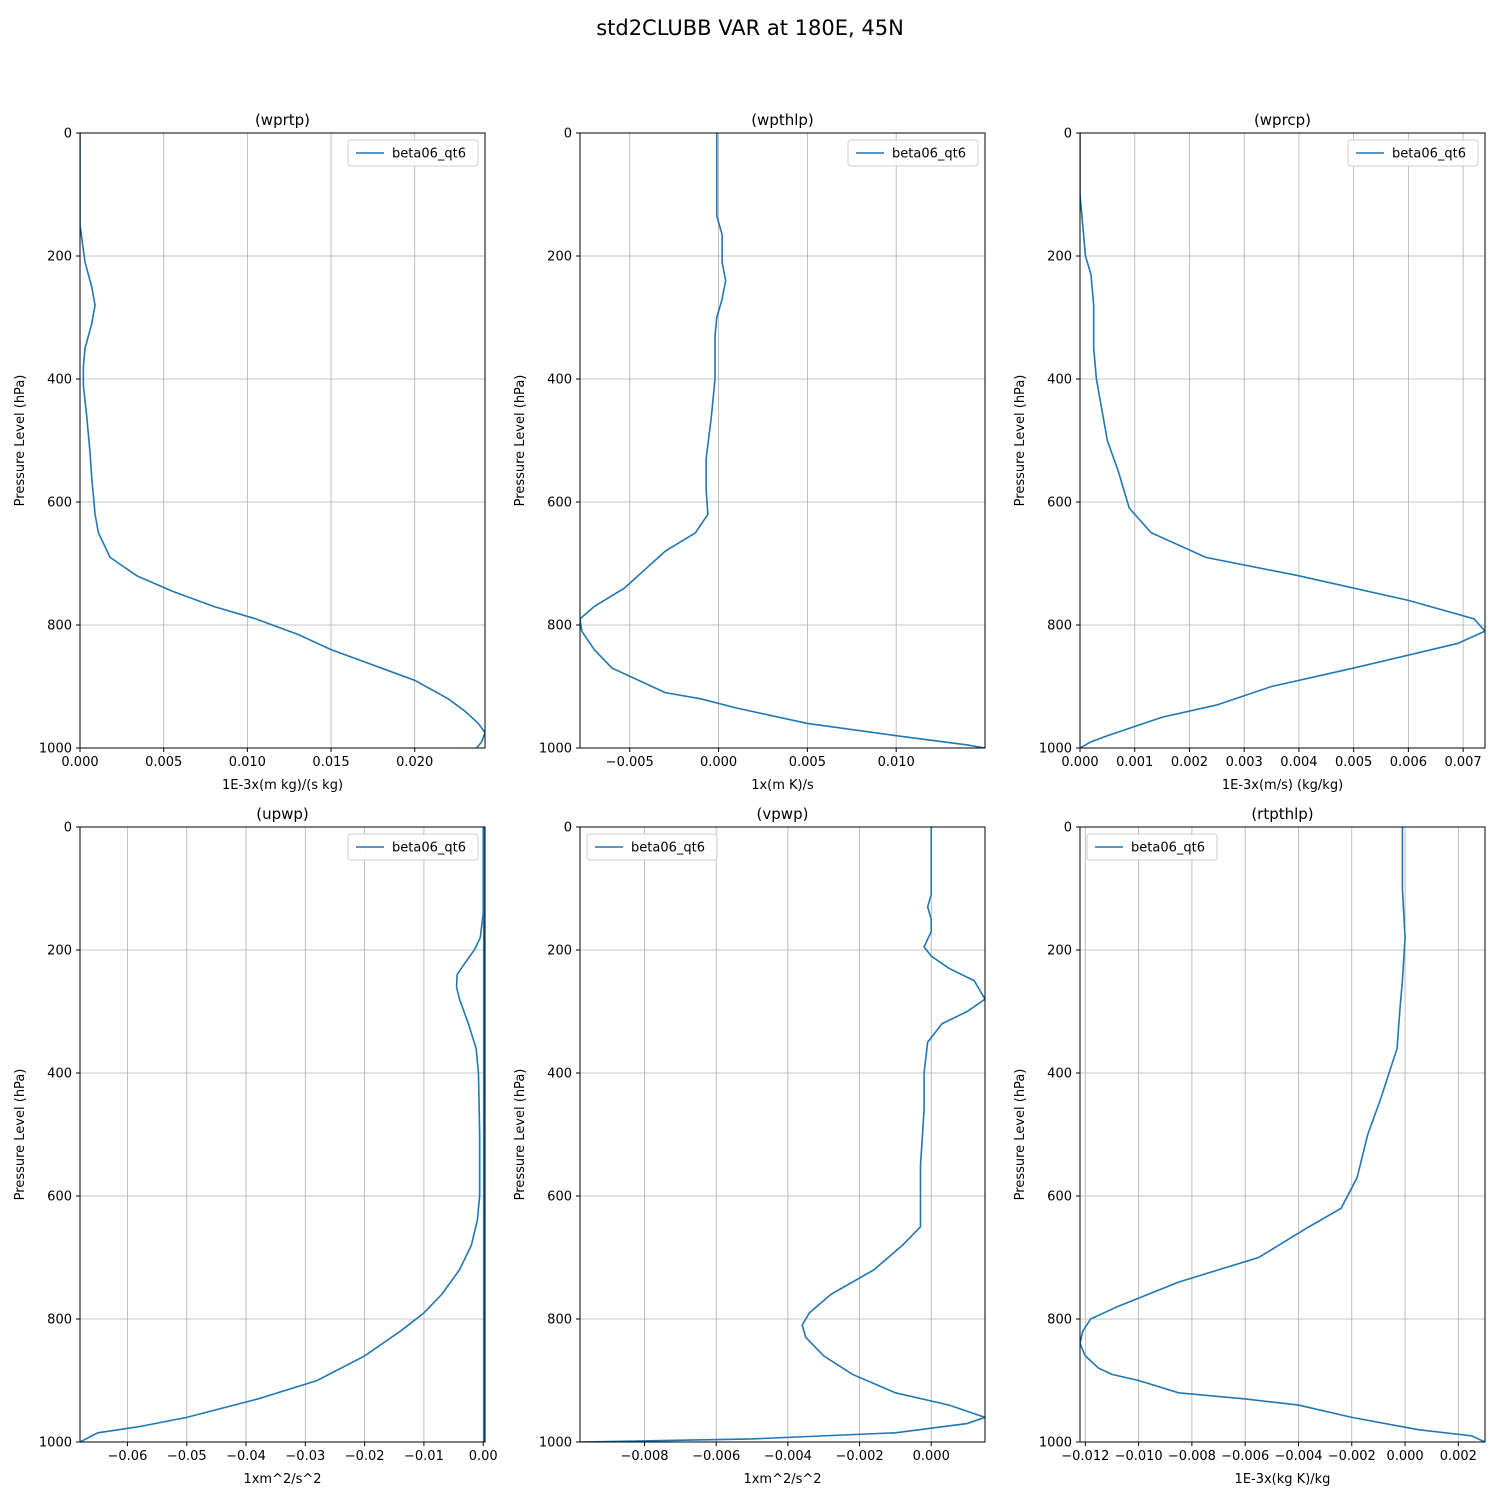 This screenshot has height=1500, width=1500. I want to click on x-tick-label: −0.002, so click(1352, 1456).